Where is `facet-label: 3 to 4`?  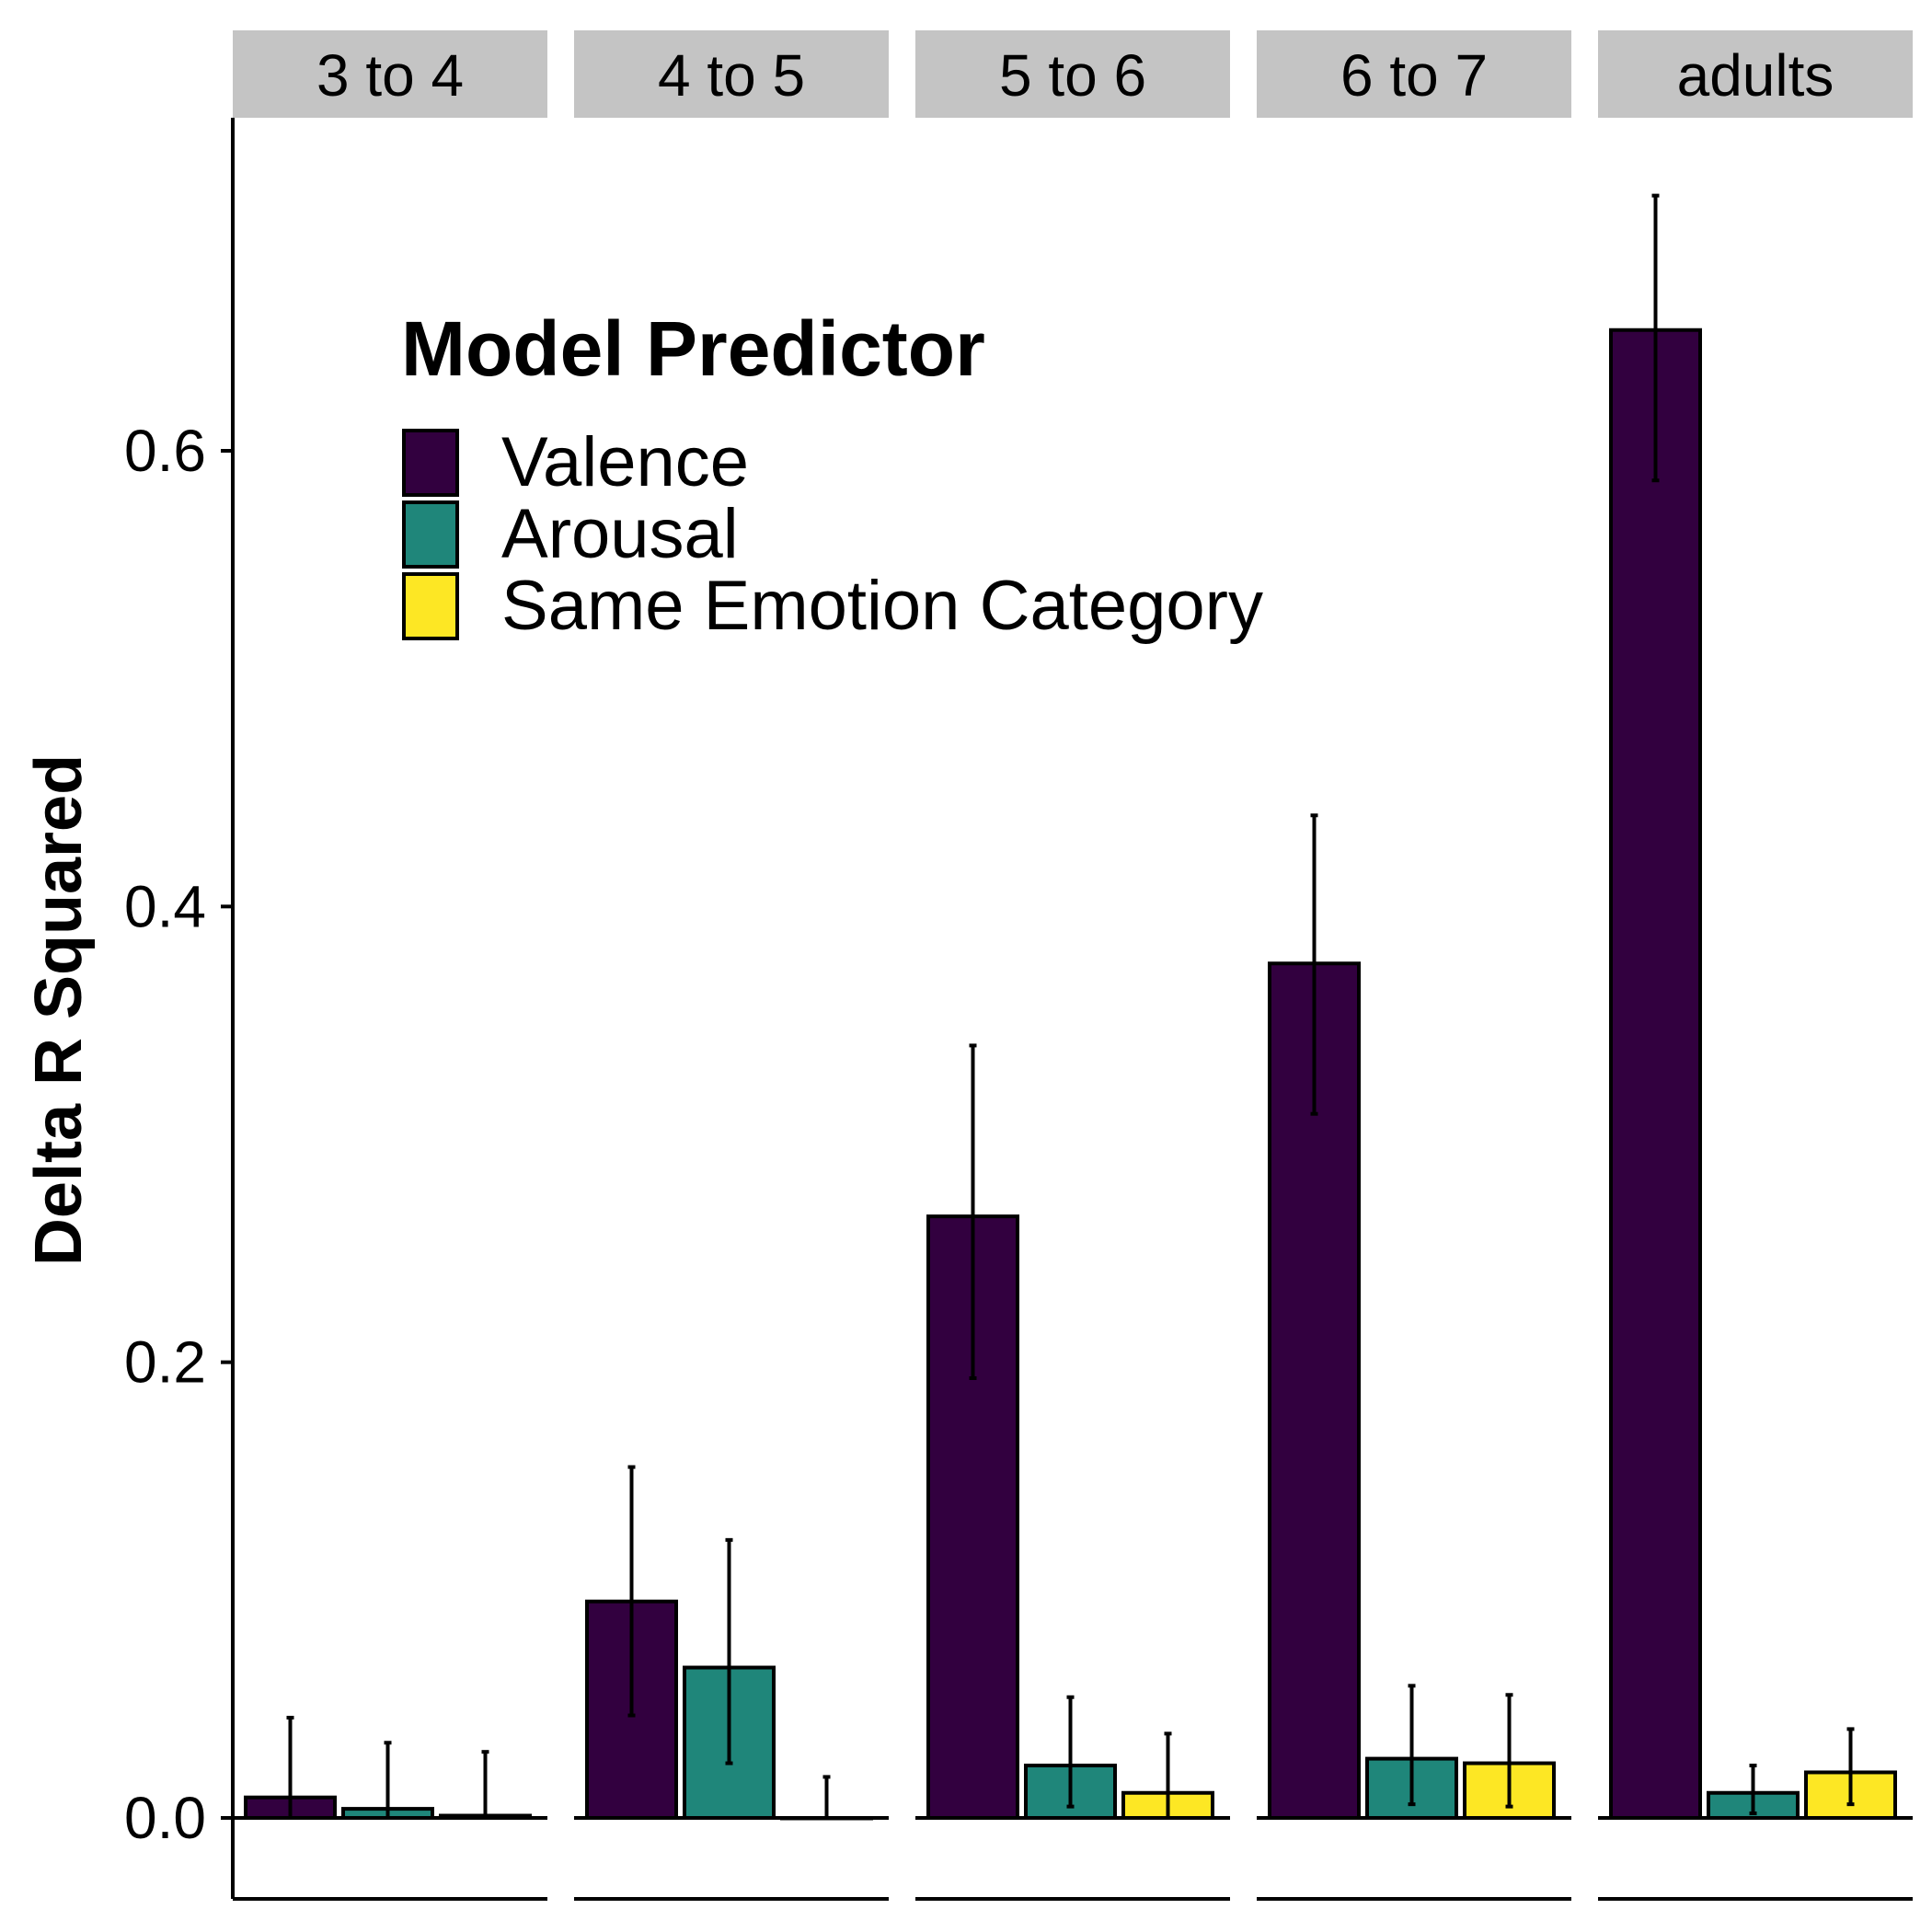
facet-label: 3 to 4 is located at coordinates (390, 75).